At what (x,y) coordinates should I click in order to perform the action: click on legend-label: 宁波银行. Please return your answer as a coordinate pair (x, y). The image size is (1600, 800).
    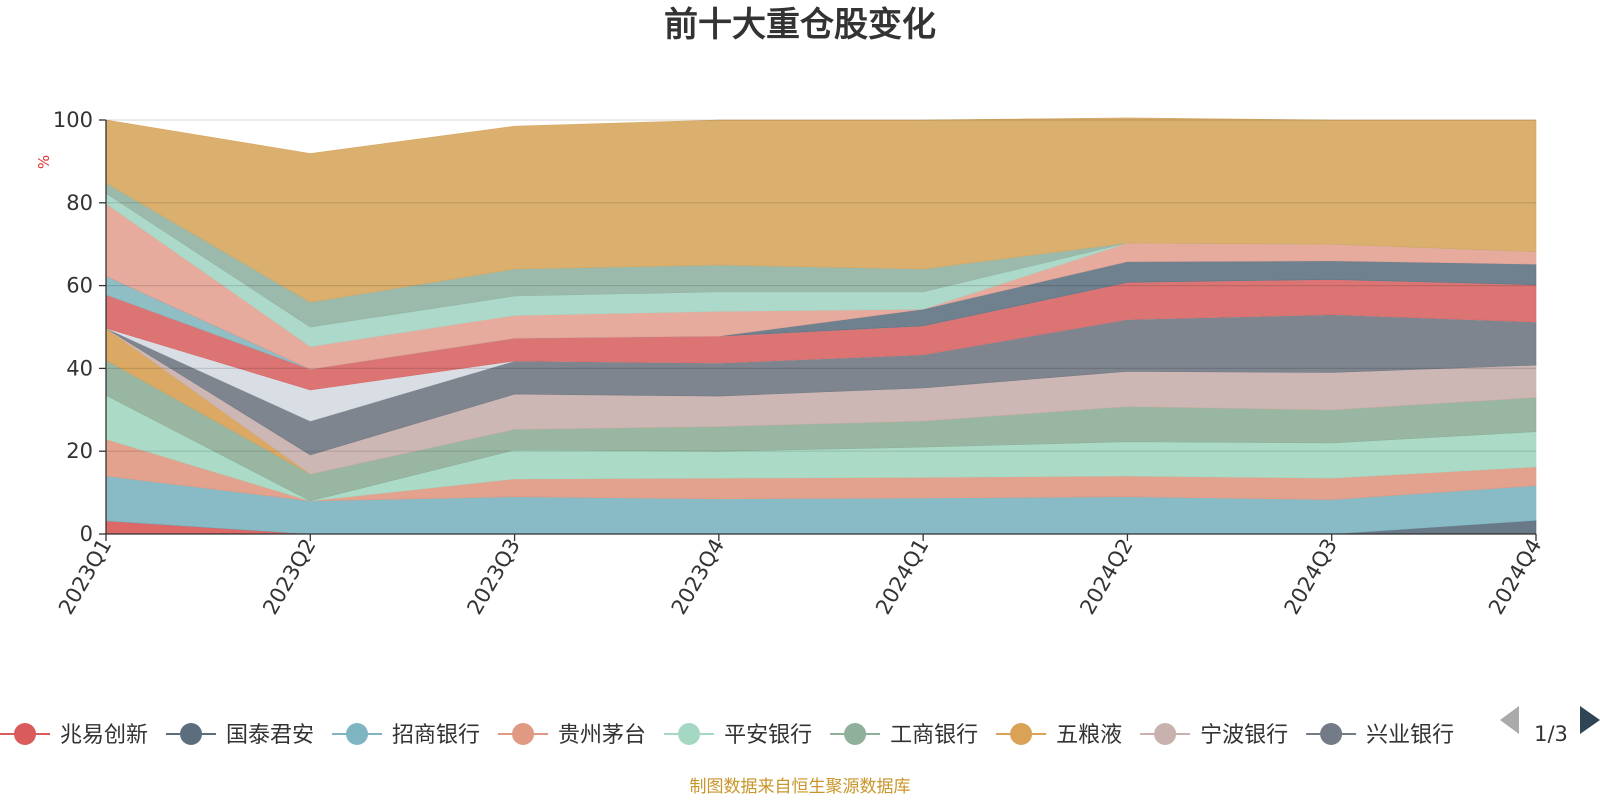
    Looking at the image, I should click on (1244, 735).